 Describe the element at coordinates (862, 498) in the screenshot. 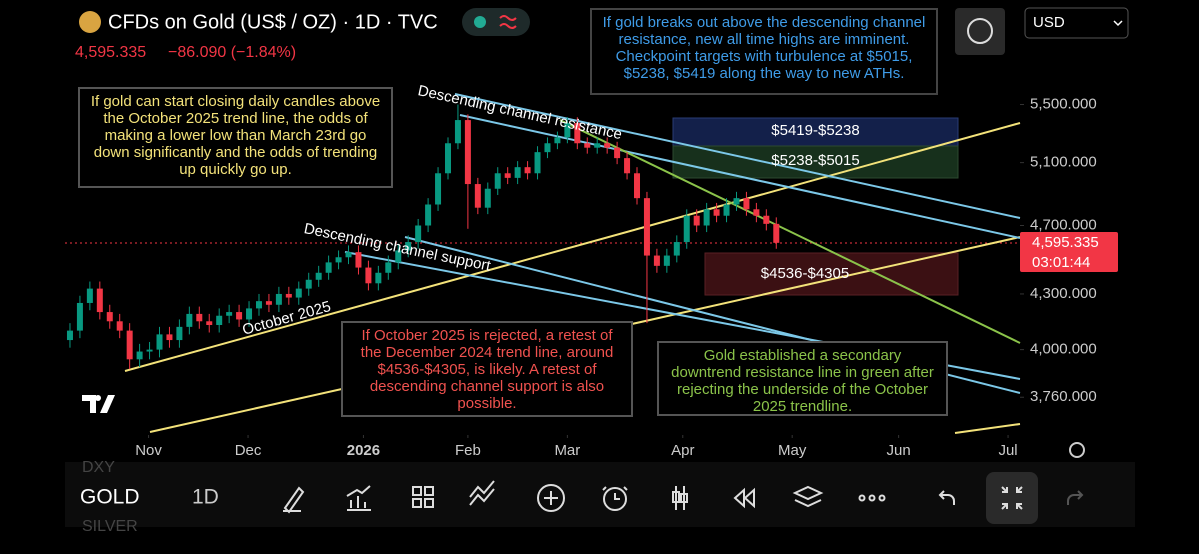

I see `more-tool` at that location.